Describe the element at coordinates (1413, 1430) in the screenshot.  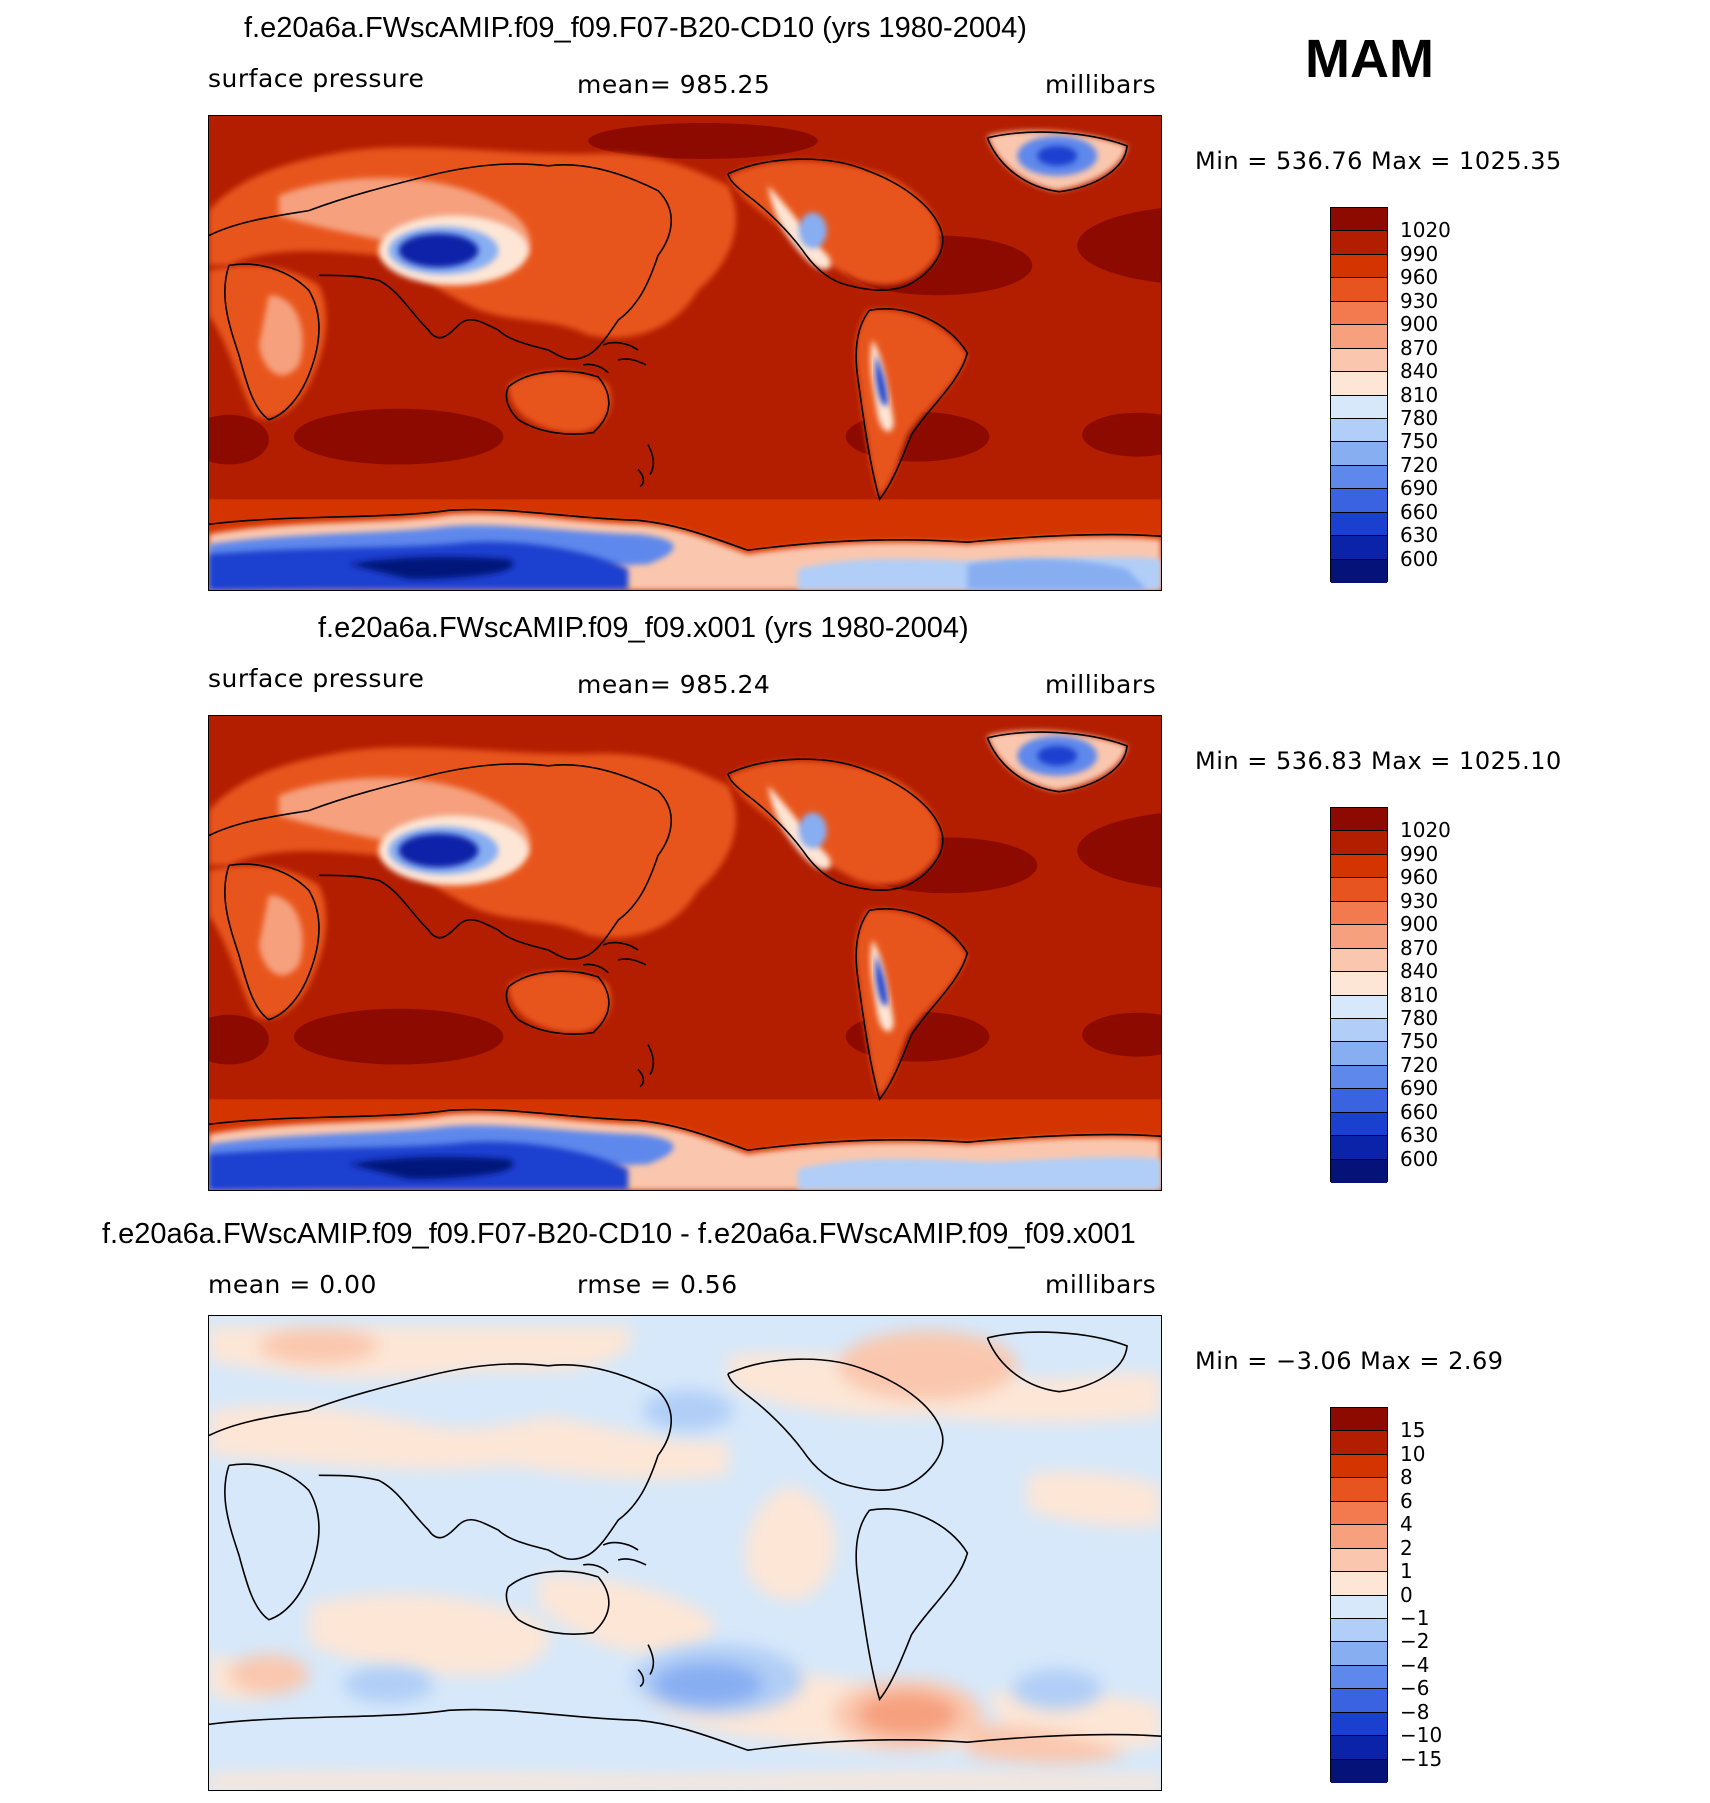
I see `colorbar-label: 15` at that location.